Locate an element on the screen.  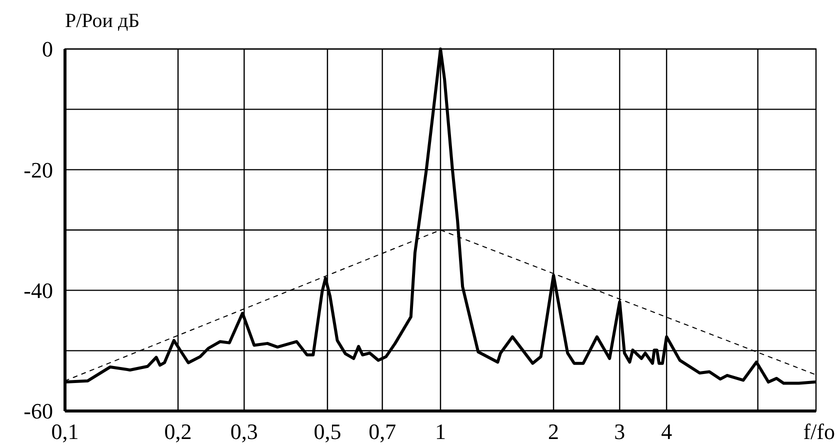
y-tick-label: -40 is located at coordinates (38, 291).